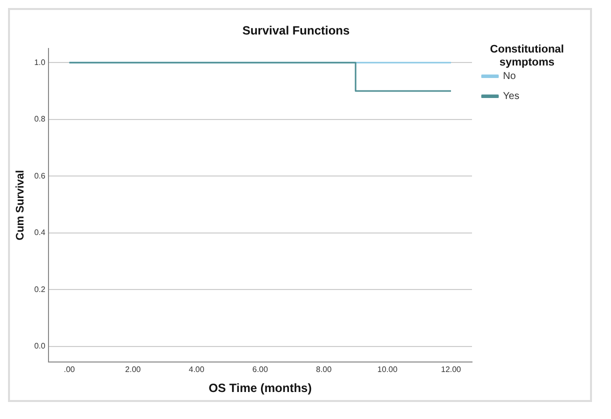 The image size is (611, 419). I want to click on x-axis-title: OS Time (months), so click(260, 388).